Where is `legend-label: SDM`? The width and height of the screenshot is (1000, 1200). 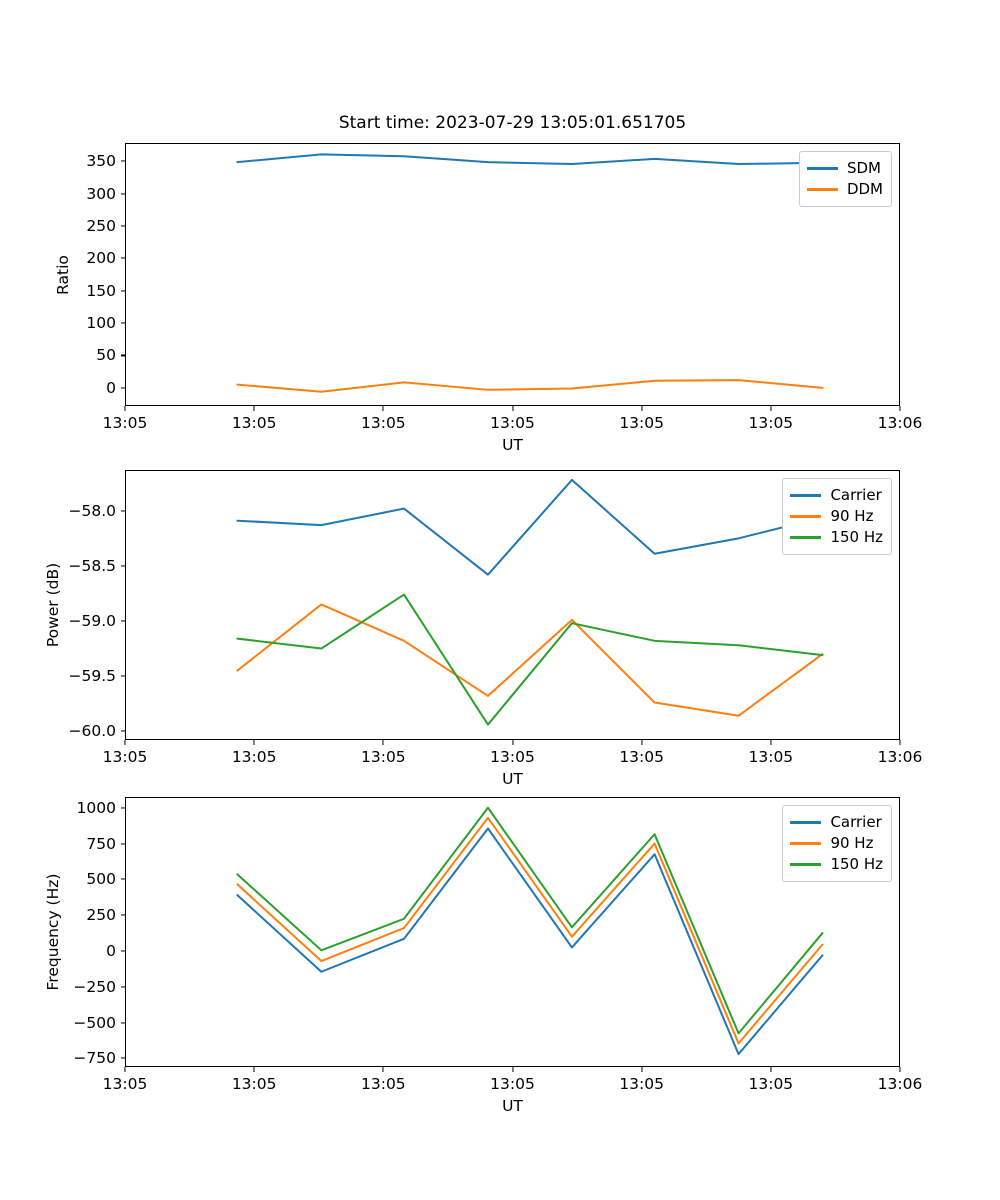
legend-label: SDM is located at coordinates (863, 168).